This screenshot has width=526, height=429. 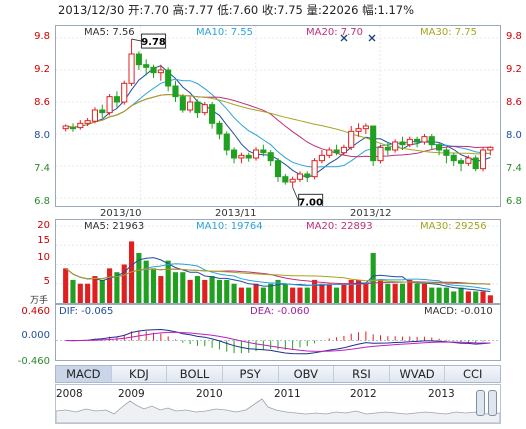 I want to click on event-marker-cross, so click(x=372, y=38).